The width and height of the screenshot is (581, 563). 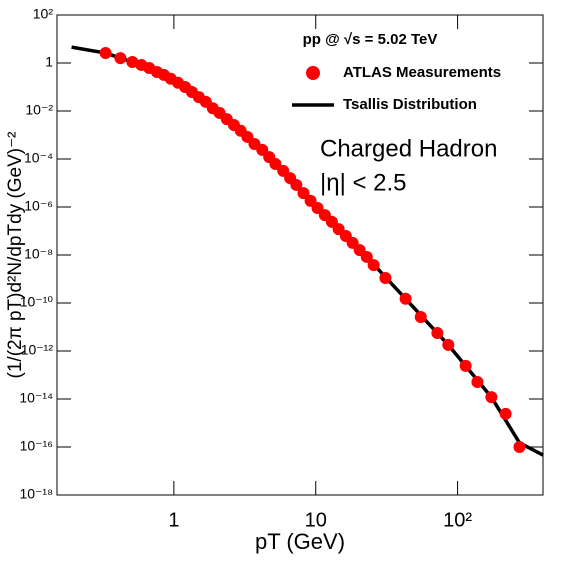 I want to click on y-tick-label: 10⁻⁶, so click(x=38, y=206).